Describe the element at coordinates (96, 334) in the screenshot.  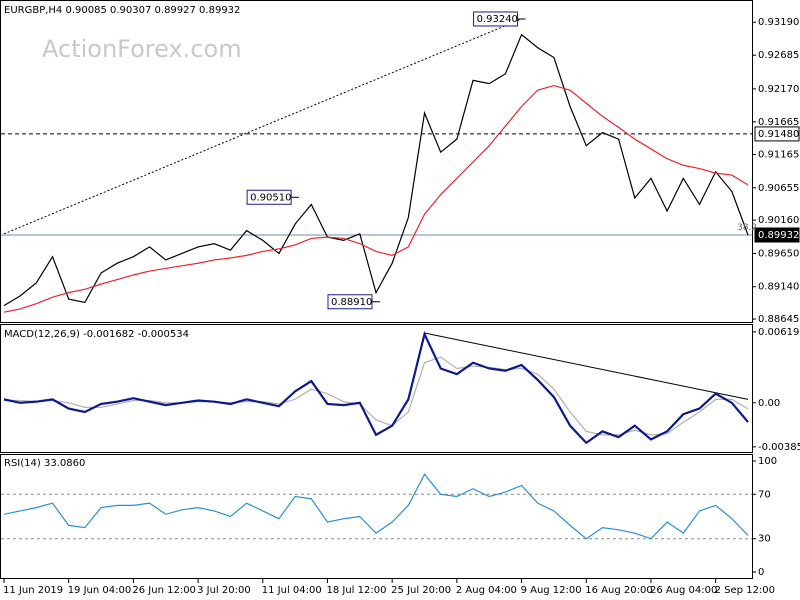
I see `macd-title: MACD(12,26,9) -0.001682 -0.000534` at that location.